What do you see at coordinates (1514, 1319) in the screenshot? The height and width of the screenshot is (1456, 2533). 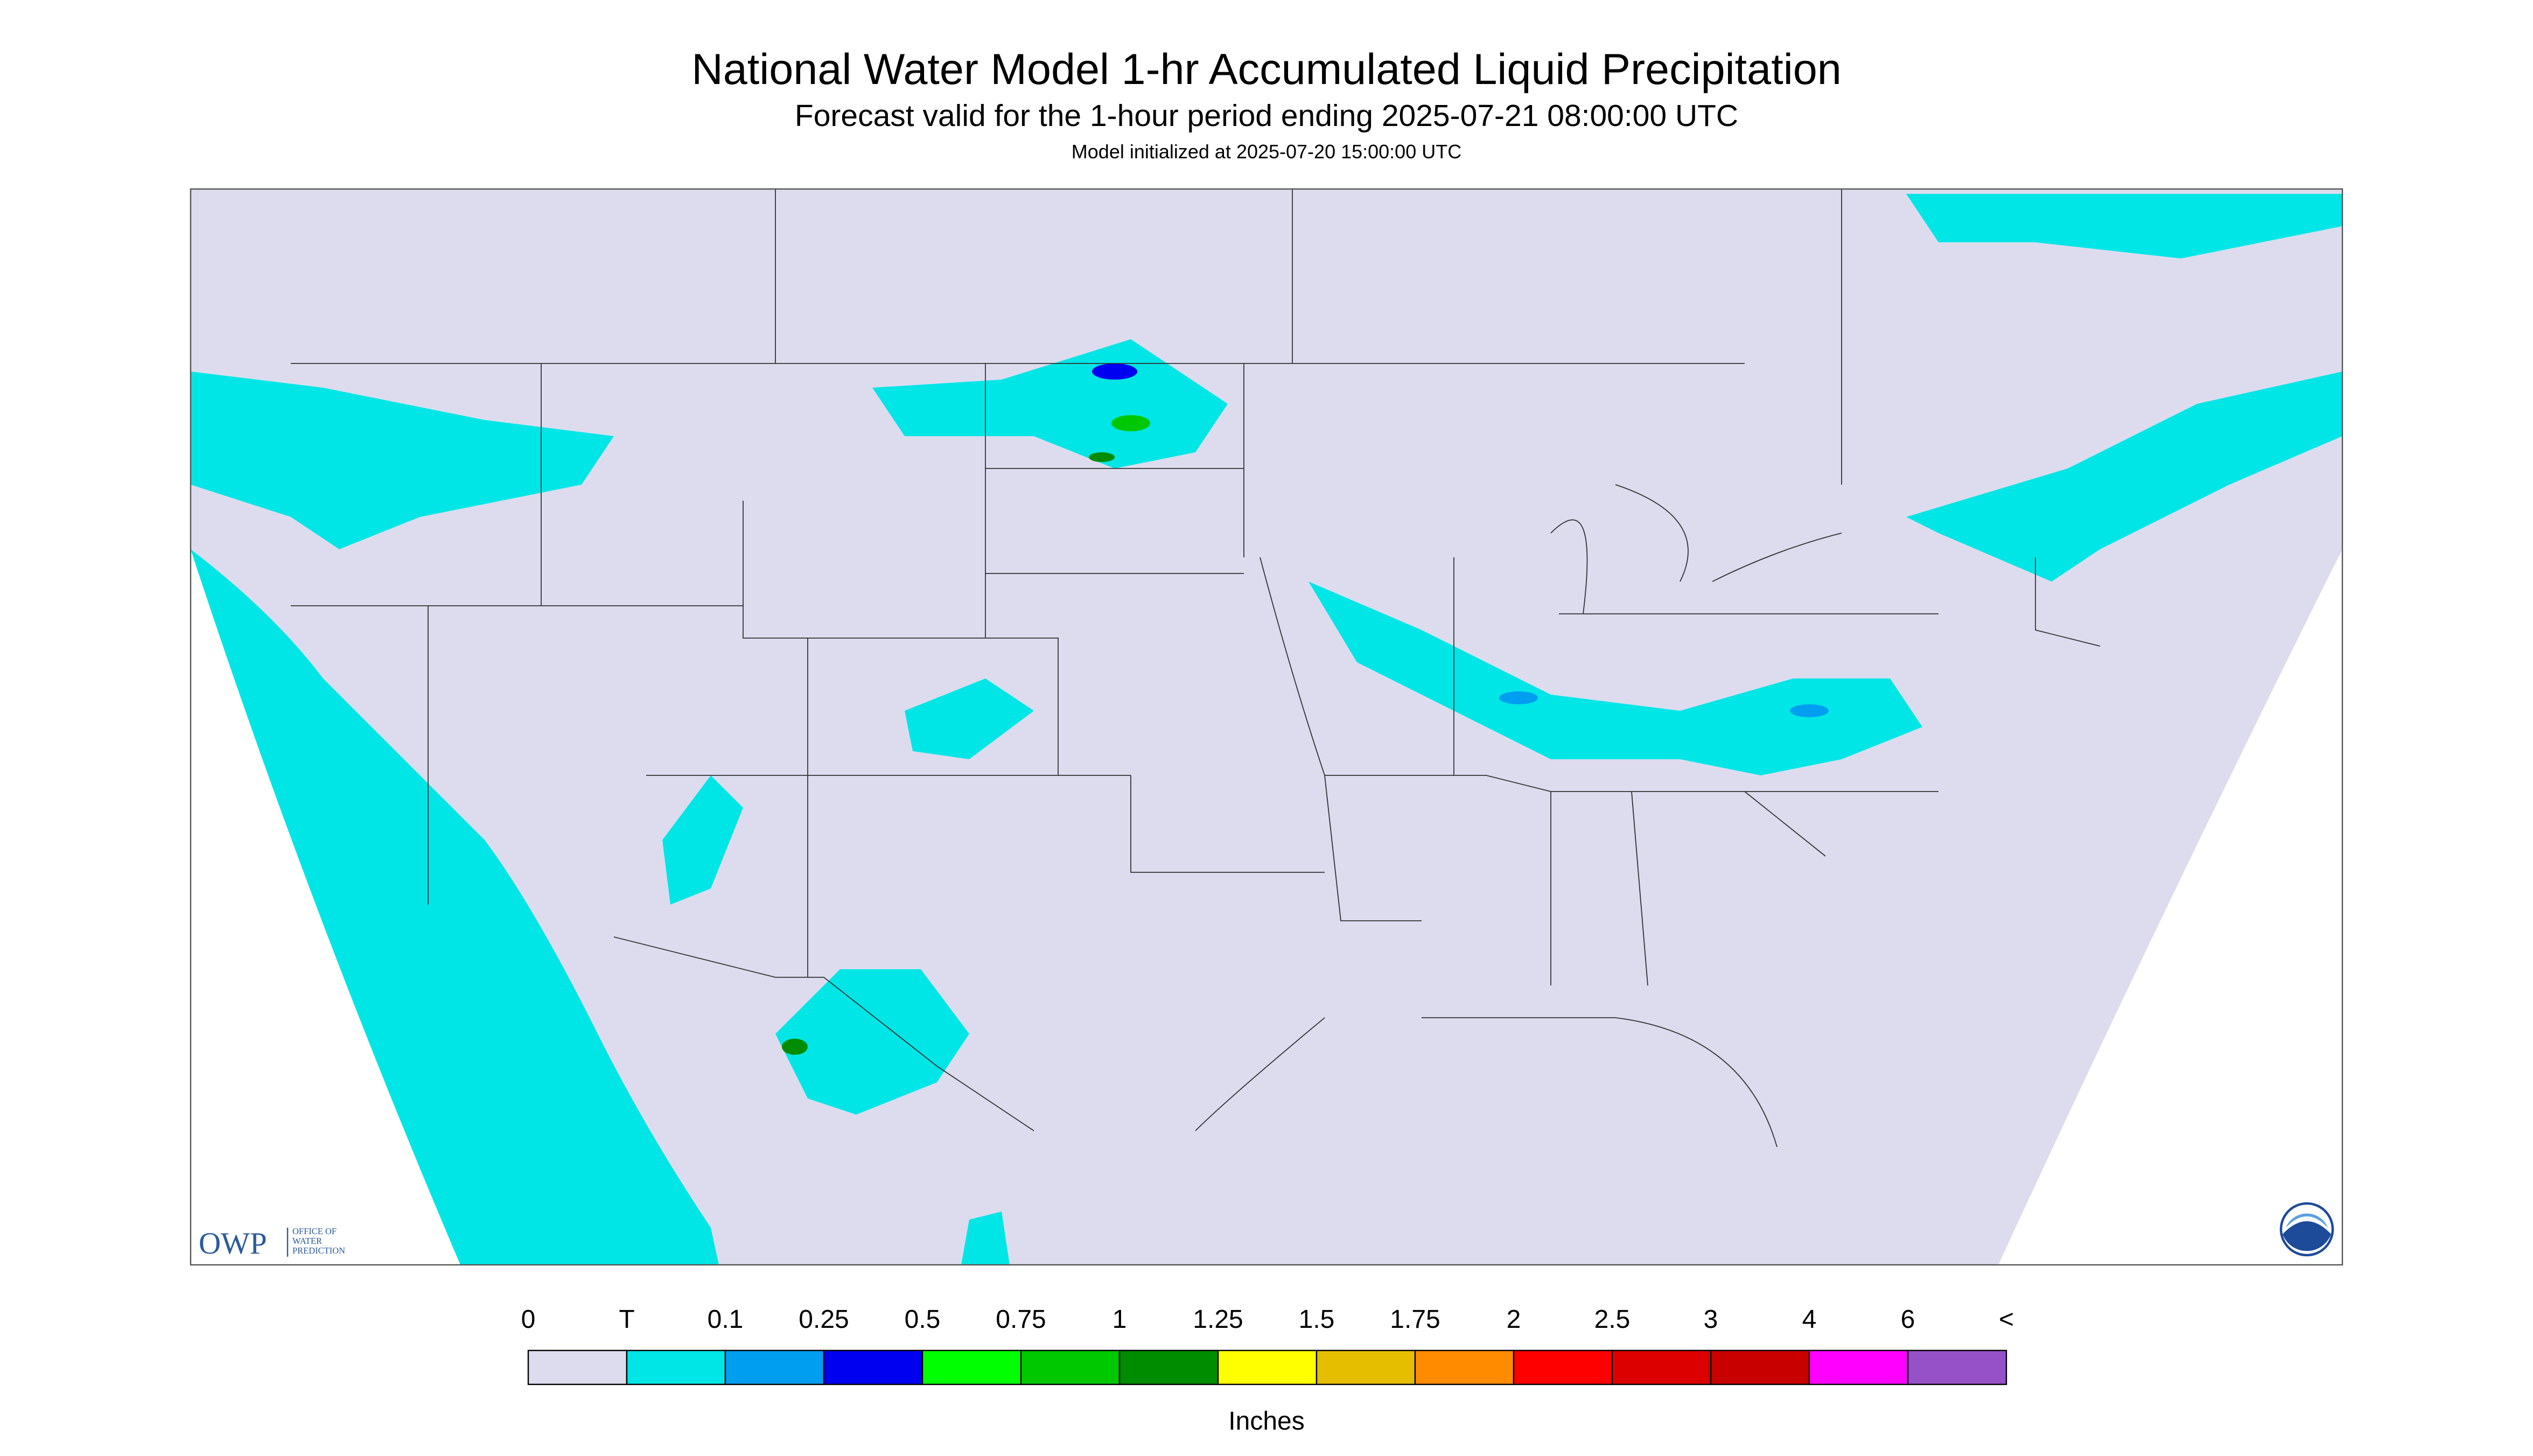 I see `legend-label: 2` at bounding box center [1514, 1319].